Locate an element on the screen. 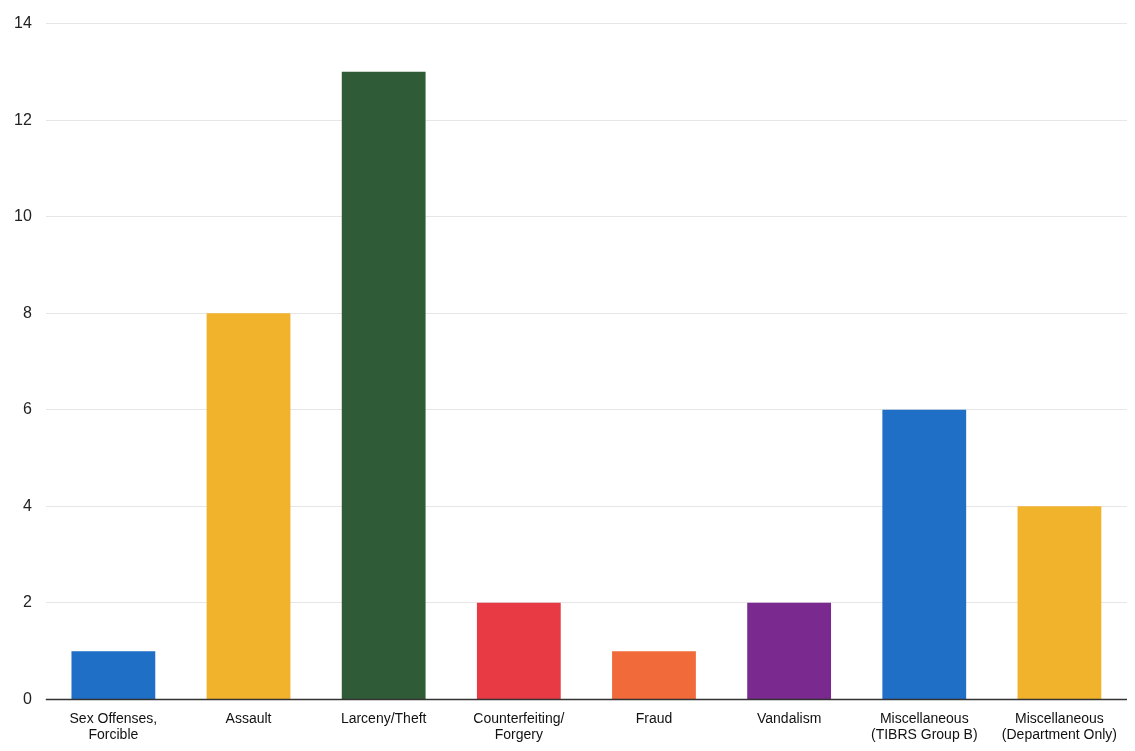 The width and height of the screenshot is (1135, 751). y-tick-label: 6 is located at coordinates (27, 409).